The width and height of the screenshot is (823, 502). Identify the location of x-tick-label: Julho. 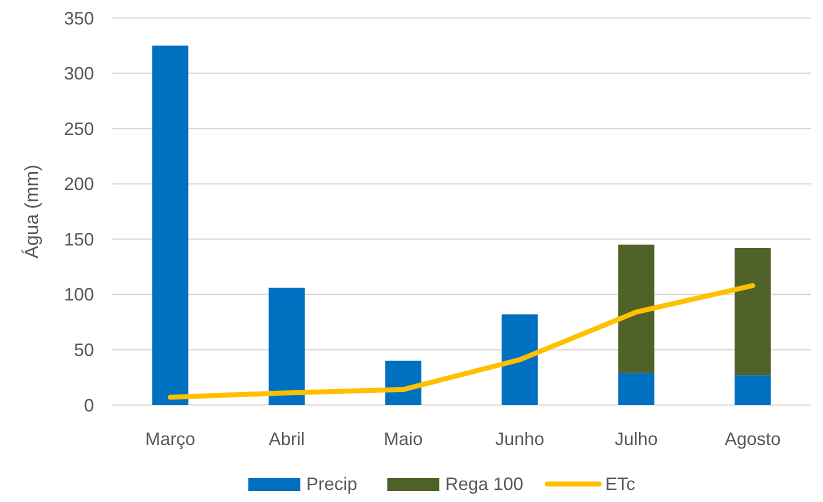
(636, 439).